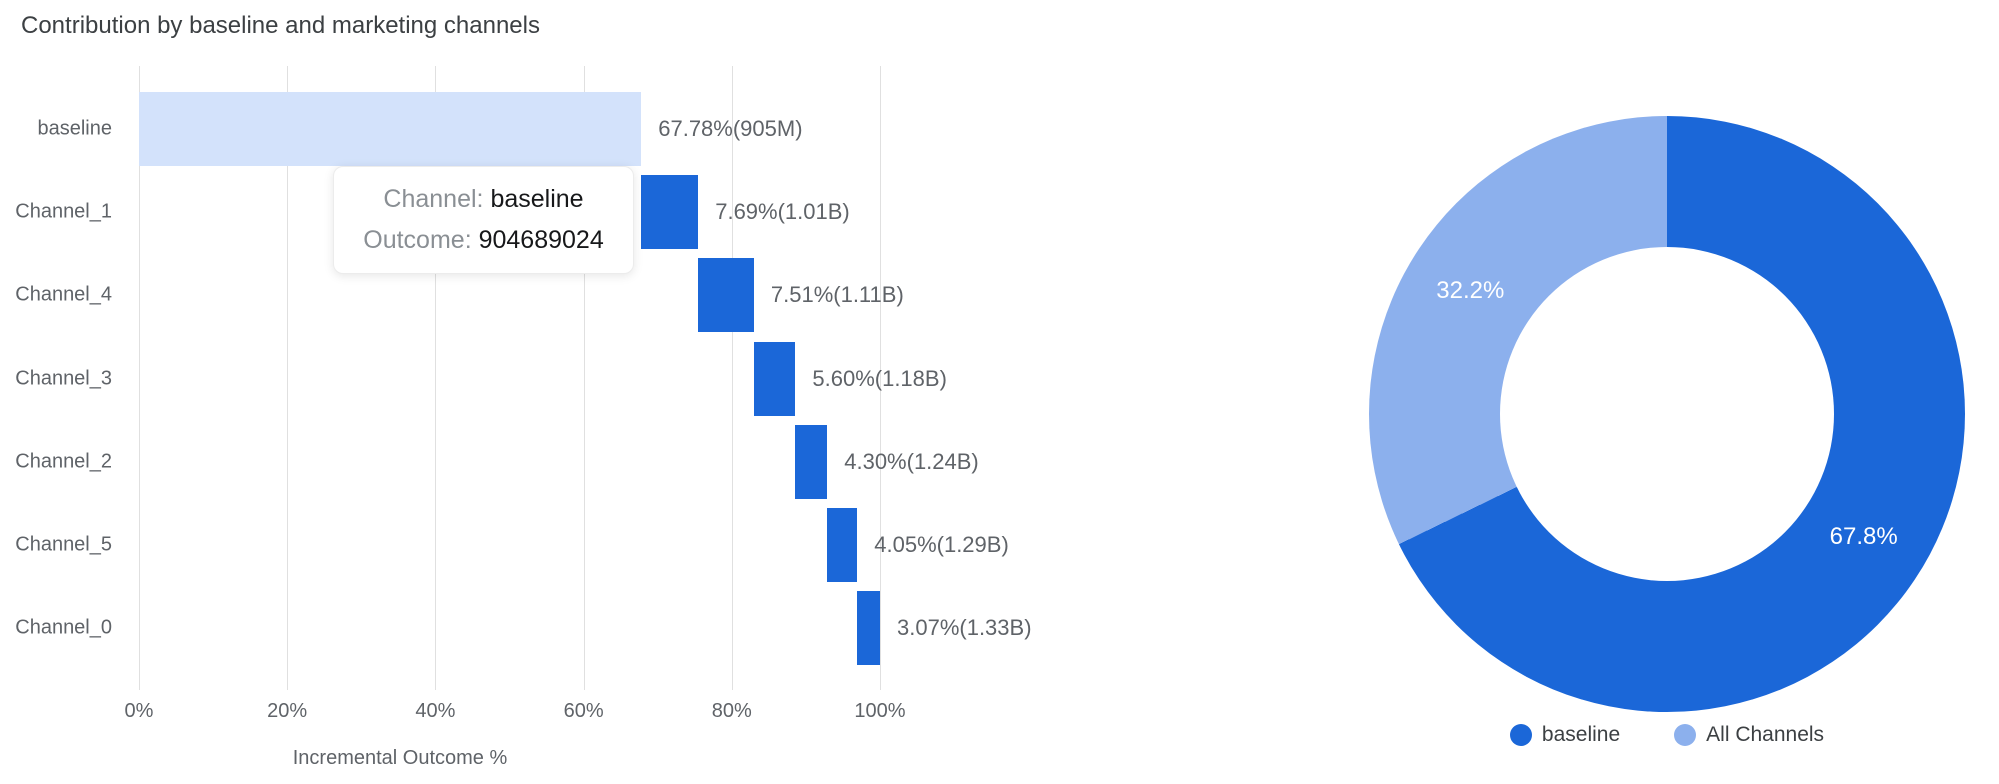 The width and height of the screenshot is (1999, 784). Describe the element at coordinates (1581, 734) in the screenshot. I see `legend-label-baseline: baseline` at that location.